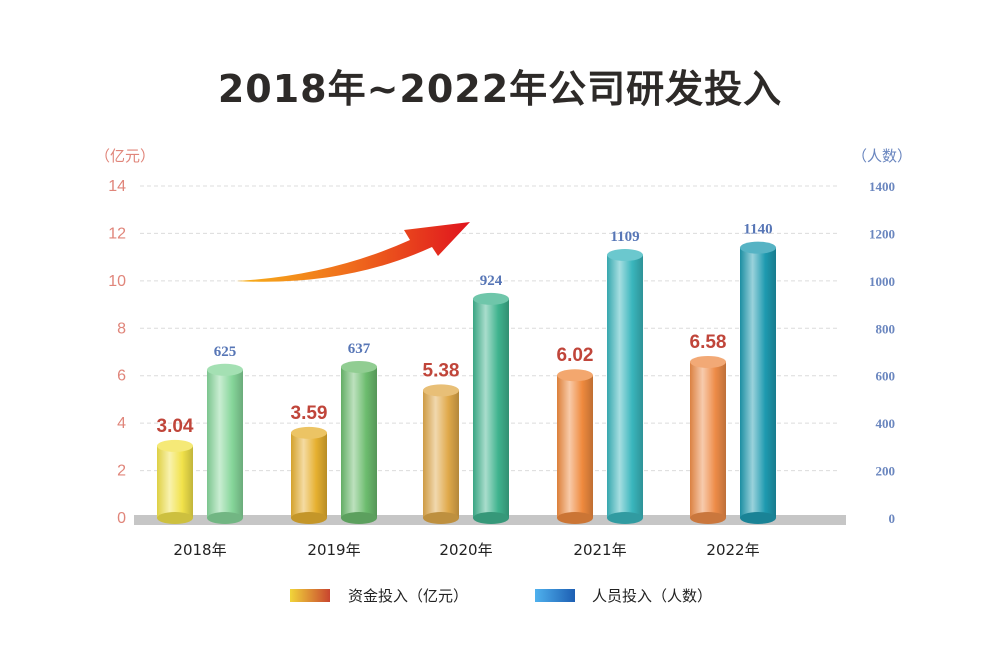 The width and height of the screenshot is (1000, 657). Describe the element at coordinates (199, 550) in the screenshot. I see `x-tick-label: 2018年` at that location.